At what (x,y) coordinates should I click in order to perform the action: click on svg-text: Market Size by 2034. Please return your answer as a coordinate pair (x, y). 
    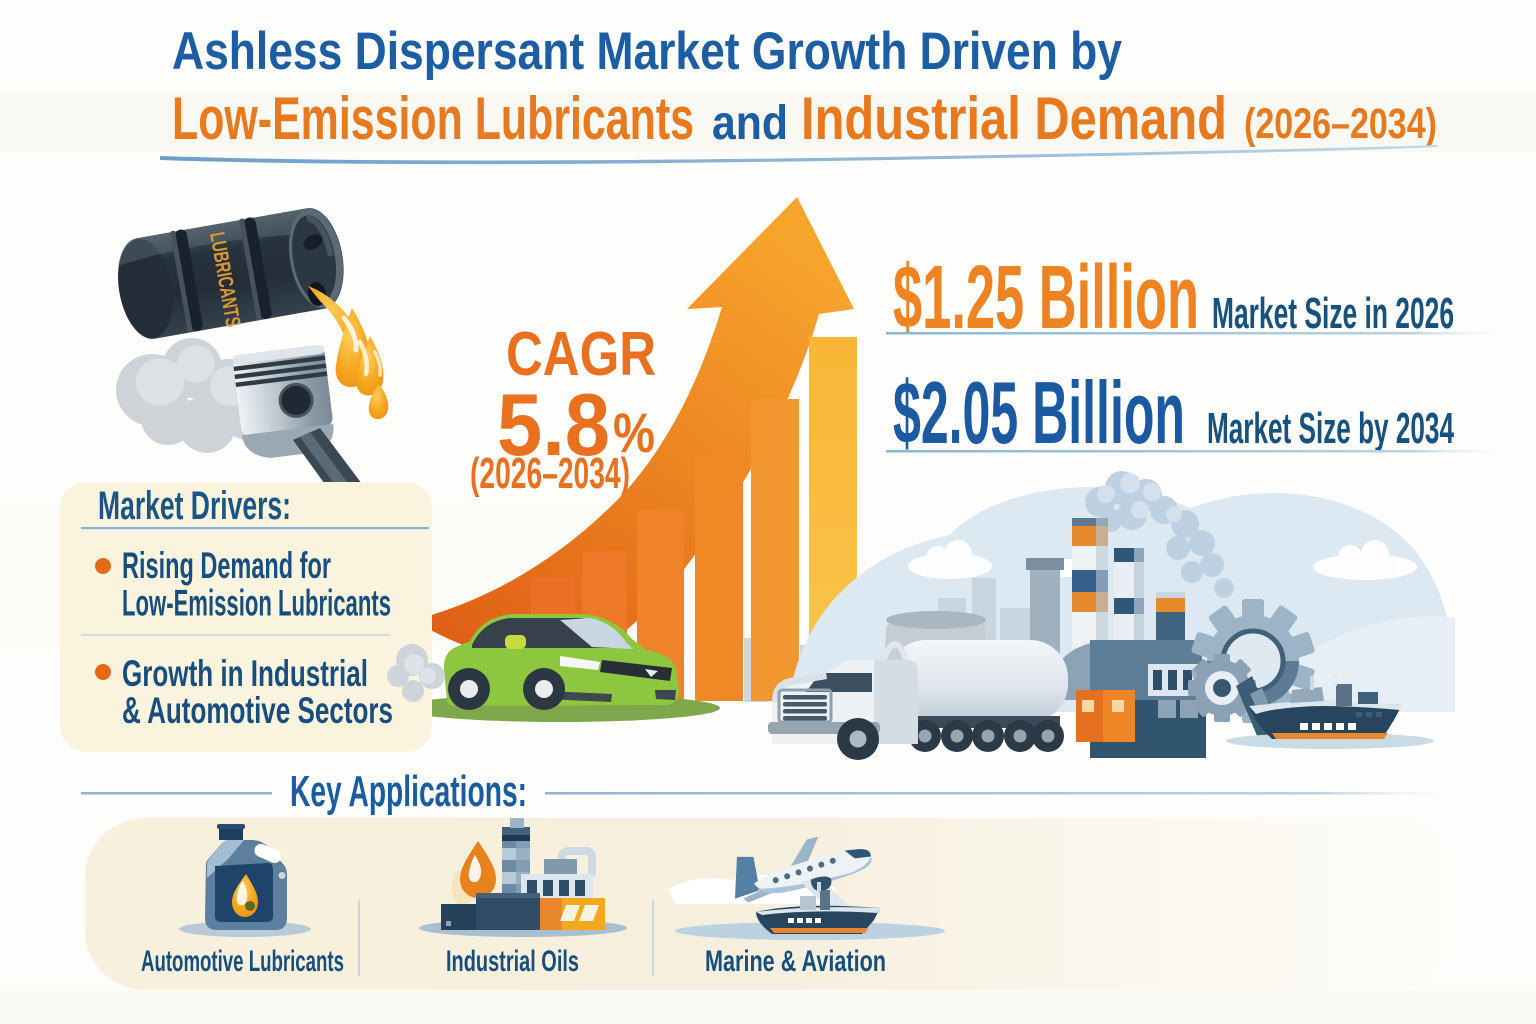
    Looking at the image, I should click on (1330, 428).